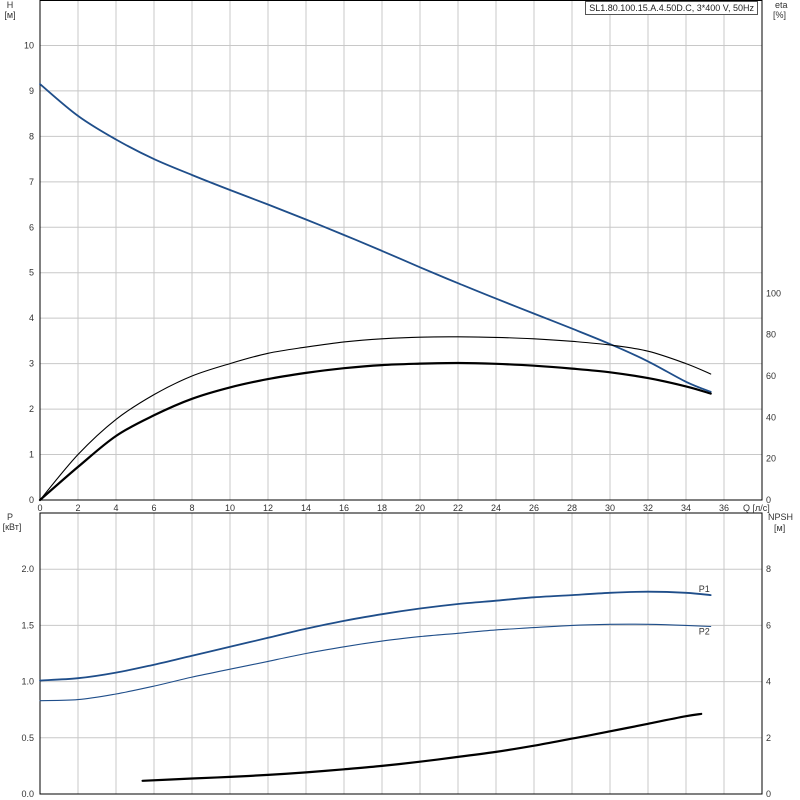 The image size is (800, 800). I want to click on y2-tick-label: 2, so click(768, 738).